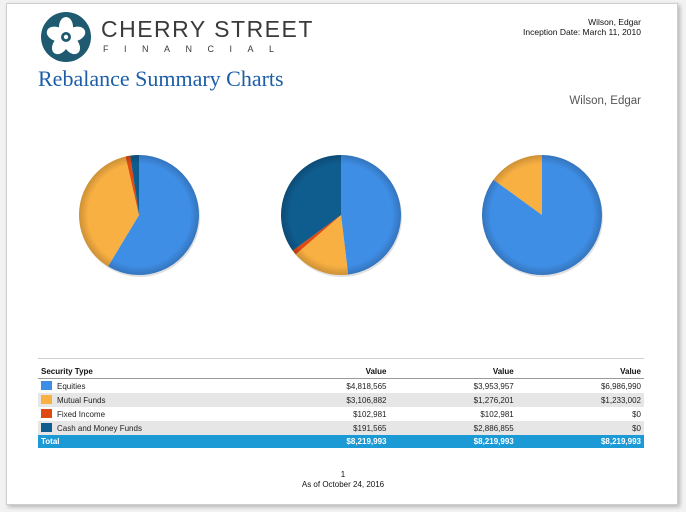 This screenshot has width=686, height=512. Describe the element at coordinates (196, 49) in the screenshot. I see `brand-subtitle: FINANCIAL` at that location.